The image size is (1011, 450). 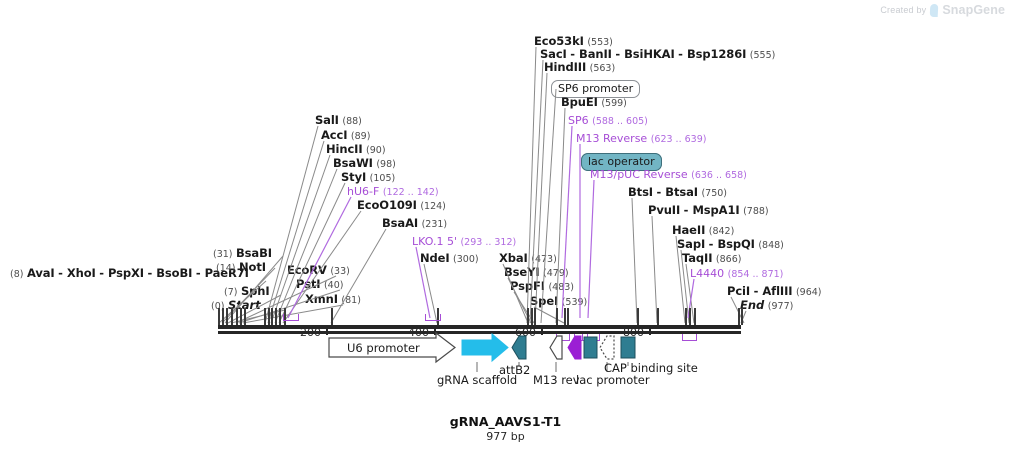 What do you see at coordinates (318, 270) in the screenshot?
I see `enzyme-label-ecorv: EcoRV (33)` at bounding box center [318, 270].